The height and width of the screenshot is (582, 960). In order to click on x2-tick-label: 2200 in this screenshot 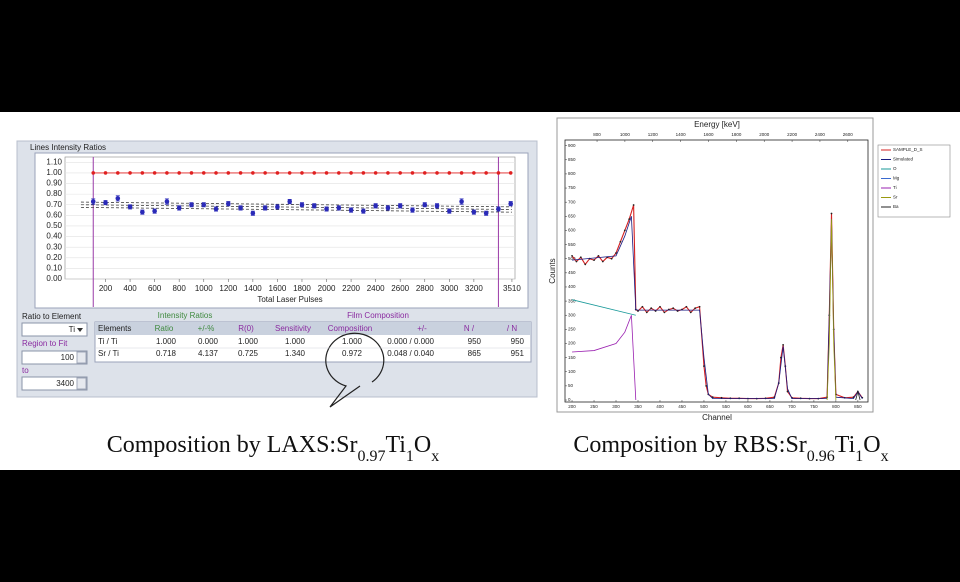, I will do `click(792, 134)`.